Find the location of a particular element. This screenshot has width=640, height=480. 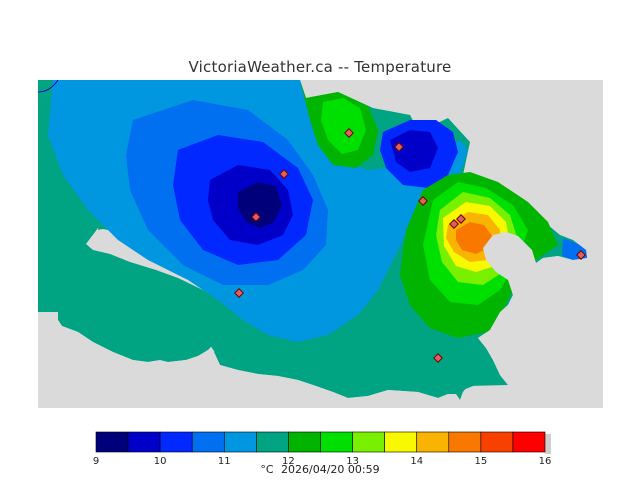

map-title: VictoriaWeather.ca -- Temperature is located at coordinates (320, 67).